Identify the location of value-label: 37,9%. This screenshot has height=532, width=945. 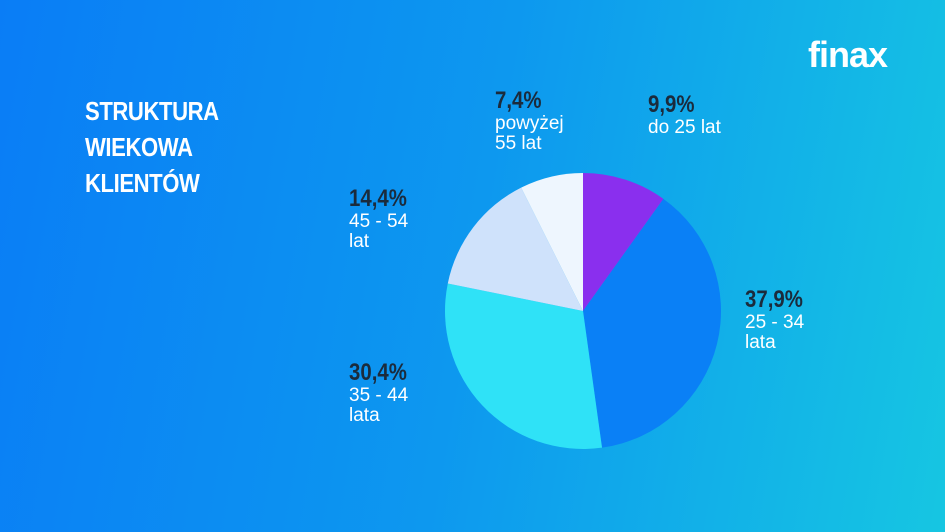
(774, 299).